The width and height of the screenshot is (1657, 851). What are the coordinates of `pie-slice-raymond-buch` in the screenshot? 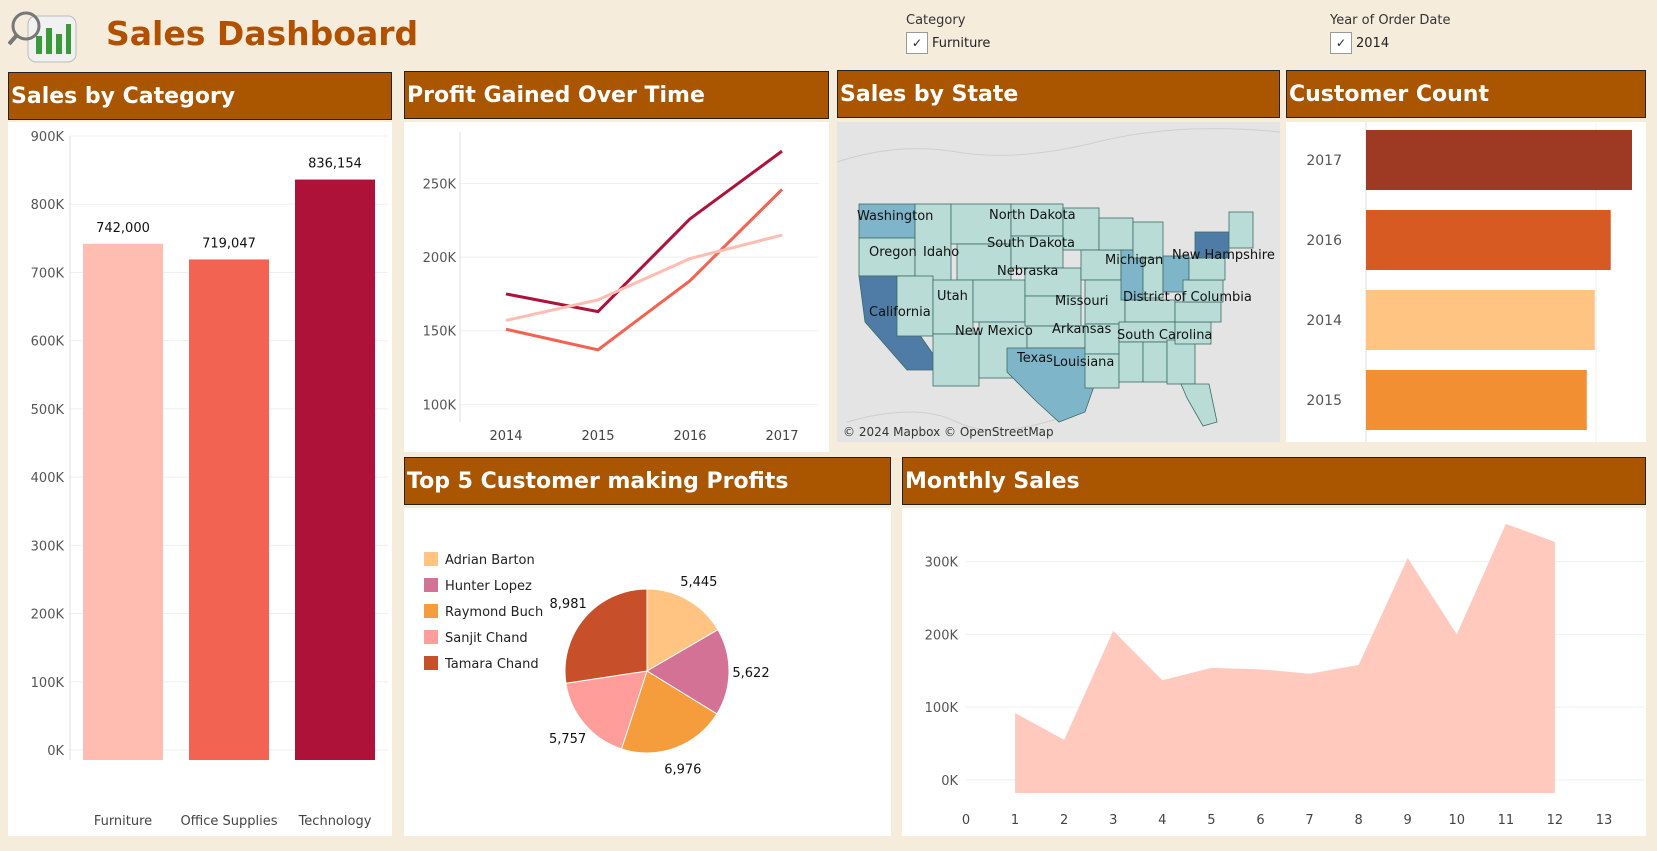 It's located at (669, 712).